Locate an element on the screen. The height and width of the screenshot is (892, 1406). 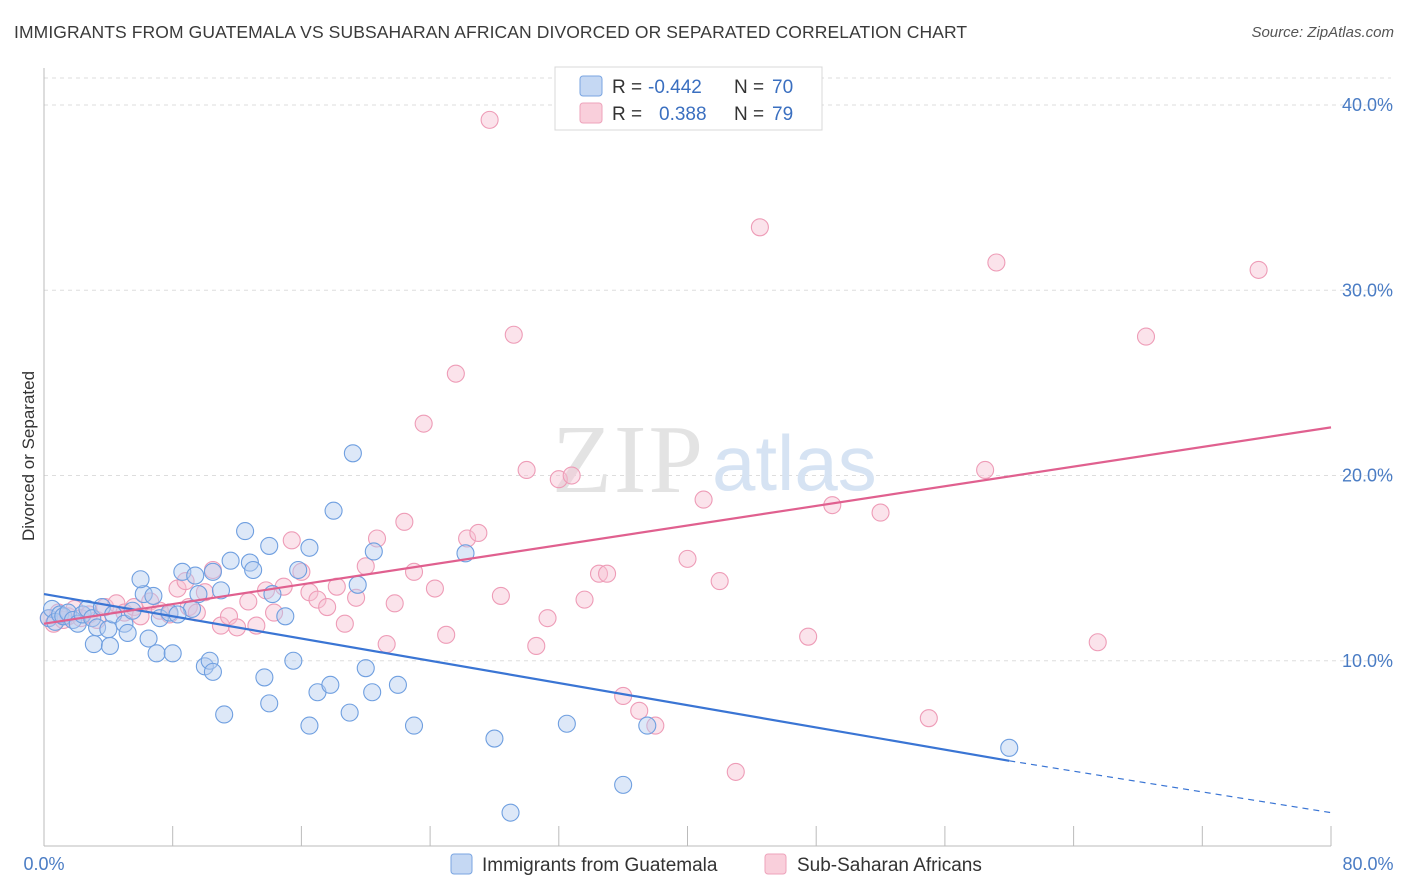
trend-line-guatemala is located at coordinates (526, 677).